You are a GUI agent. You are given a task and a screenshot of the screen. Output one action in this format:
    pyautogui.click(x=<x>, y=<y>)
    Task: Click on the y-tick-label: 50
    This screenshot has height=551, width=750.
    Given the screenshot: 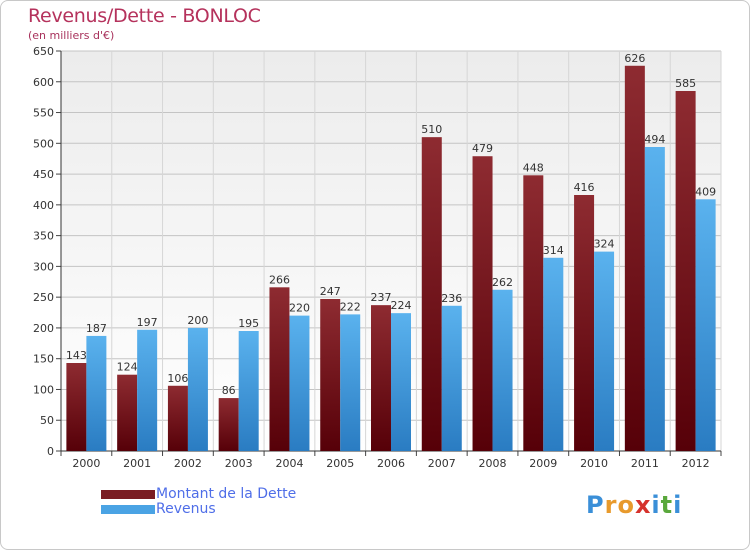 What is the action you would take?
    pyautogui.click(x=47, y=420)
    